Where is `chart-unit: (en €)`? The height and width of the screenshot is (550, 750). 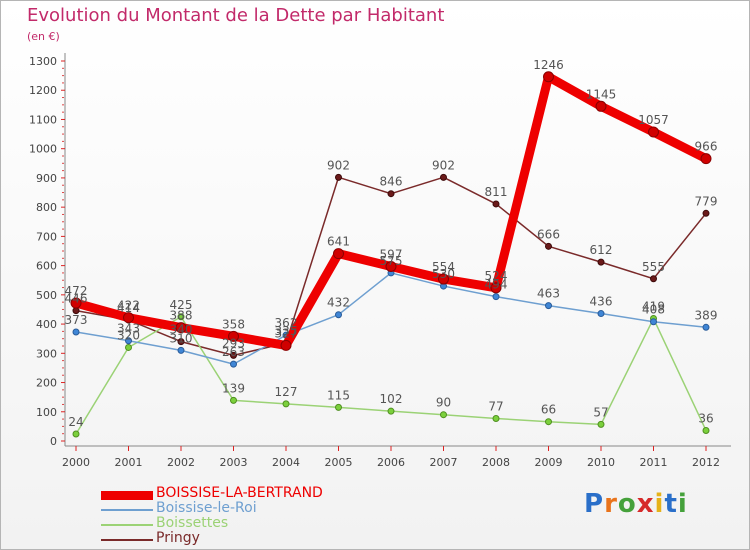 chart-unit: (en €) is located at coordinates (43, 36).